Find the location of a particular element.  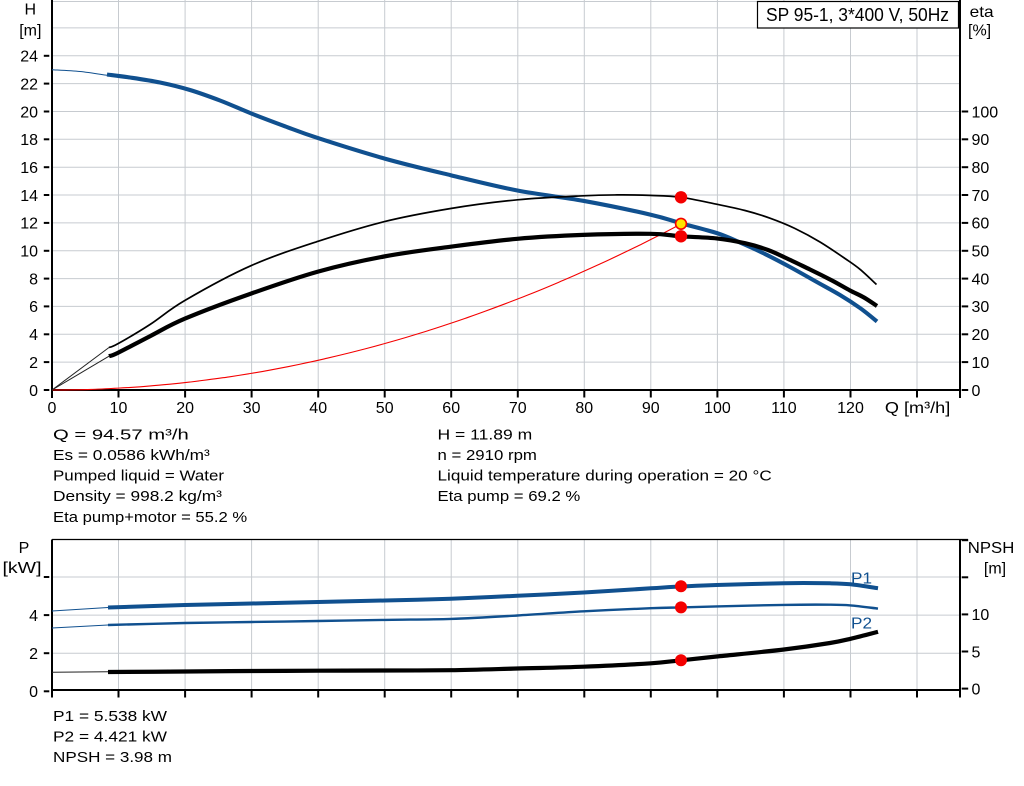

svg-text: SP 95-1, 3*400 V, 50Hz is located at coordinates (857, 15).